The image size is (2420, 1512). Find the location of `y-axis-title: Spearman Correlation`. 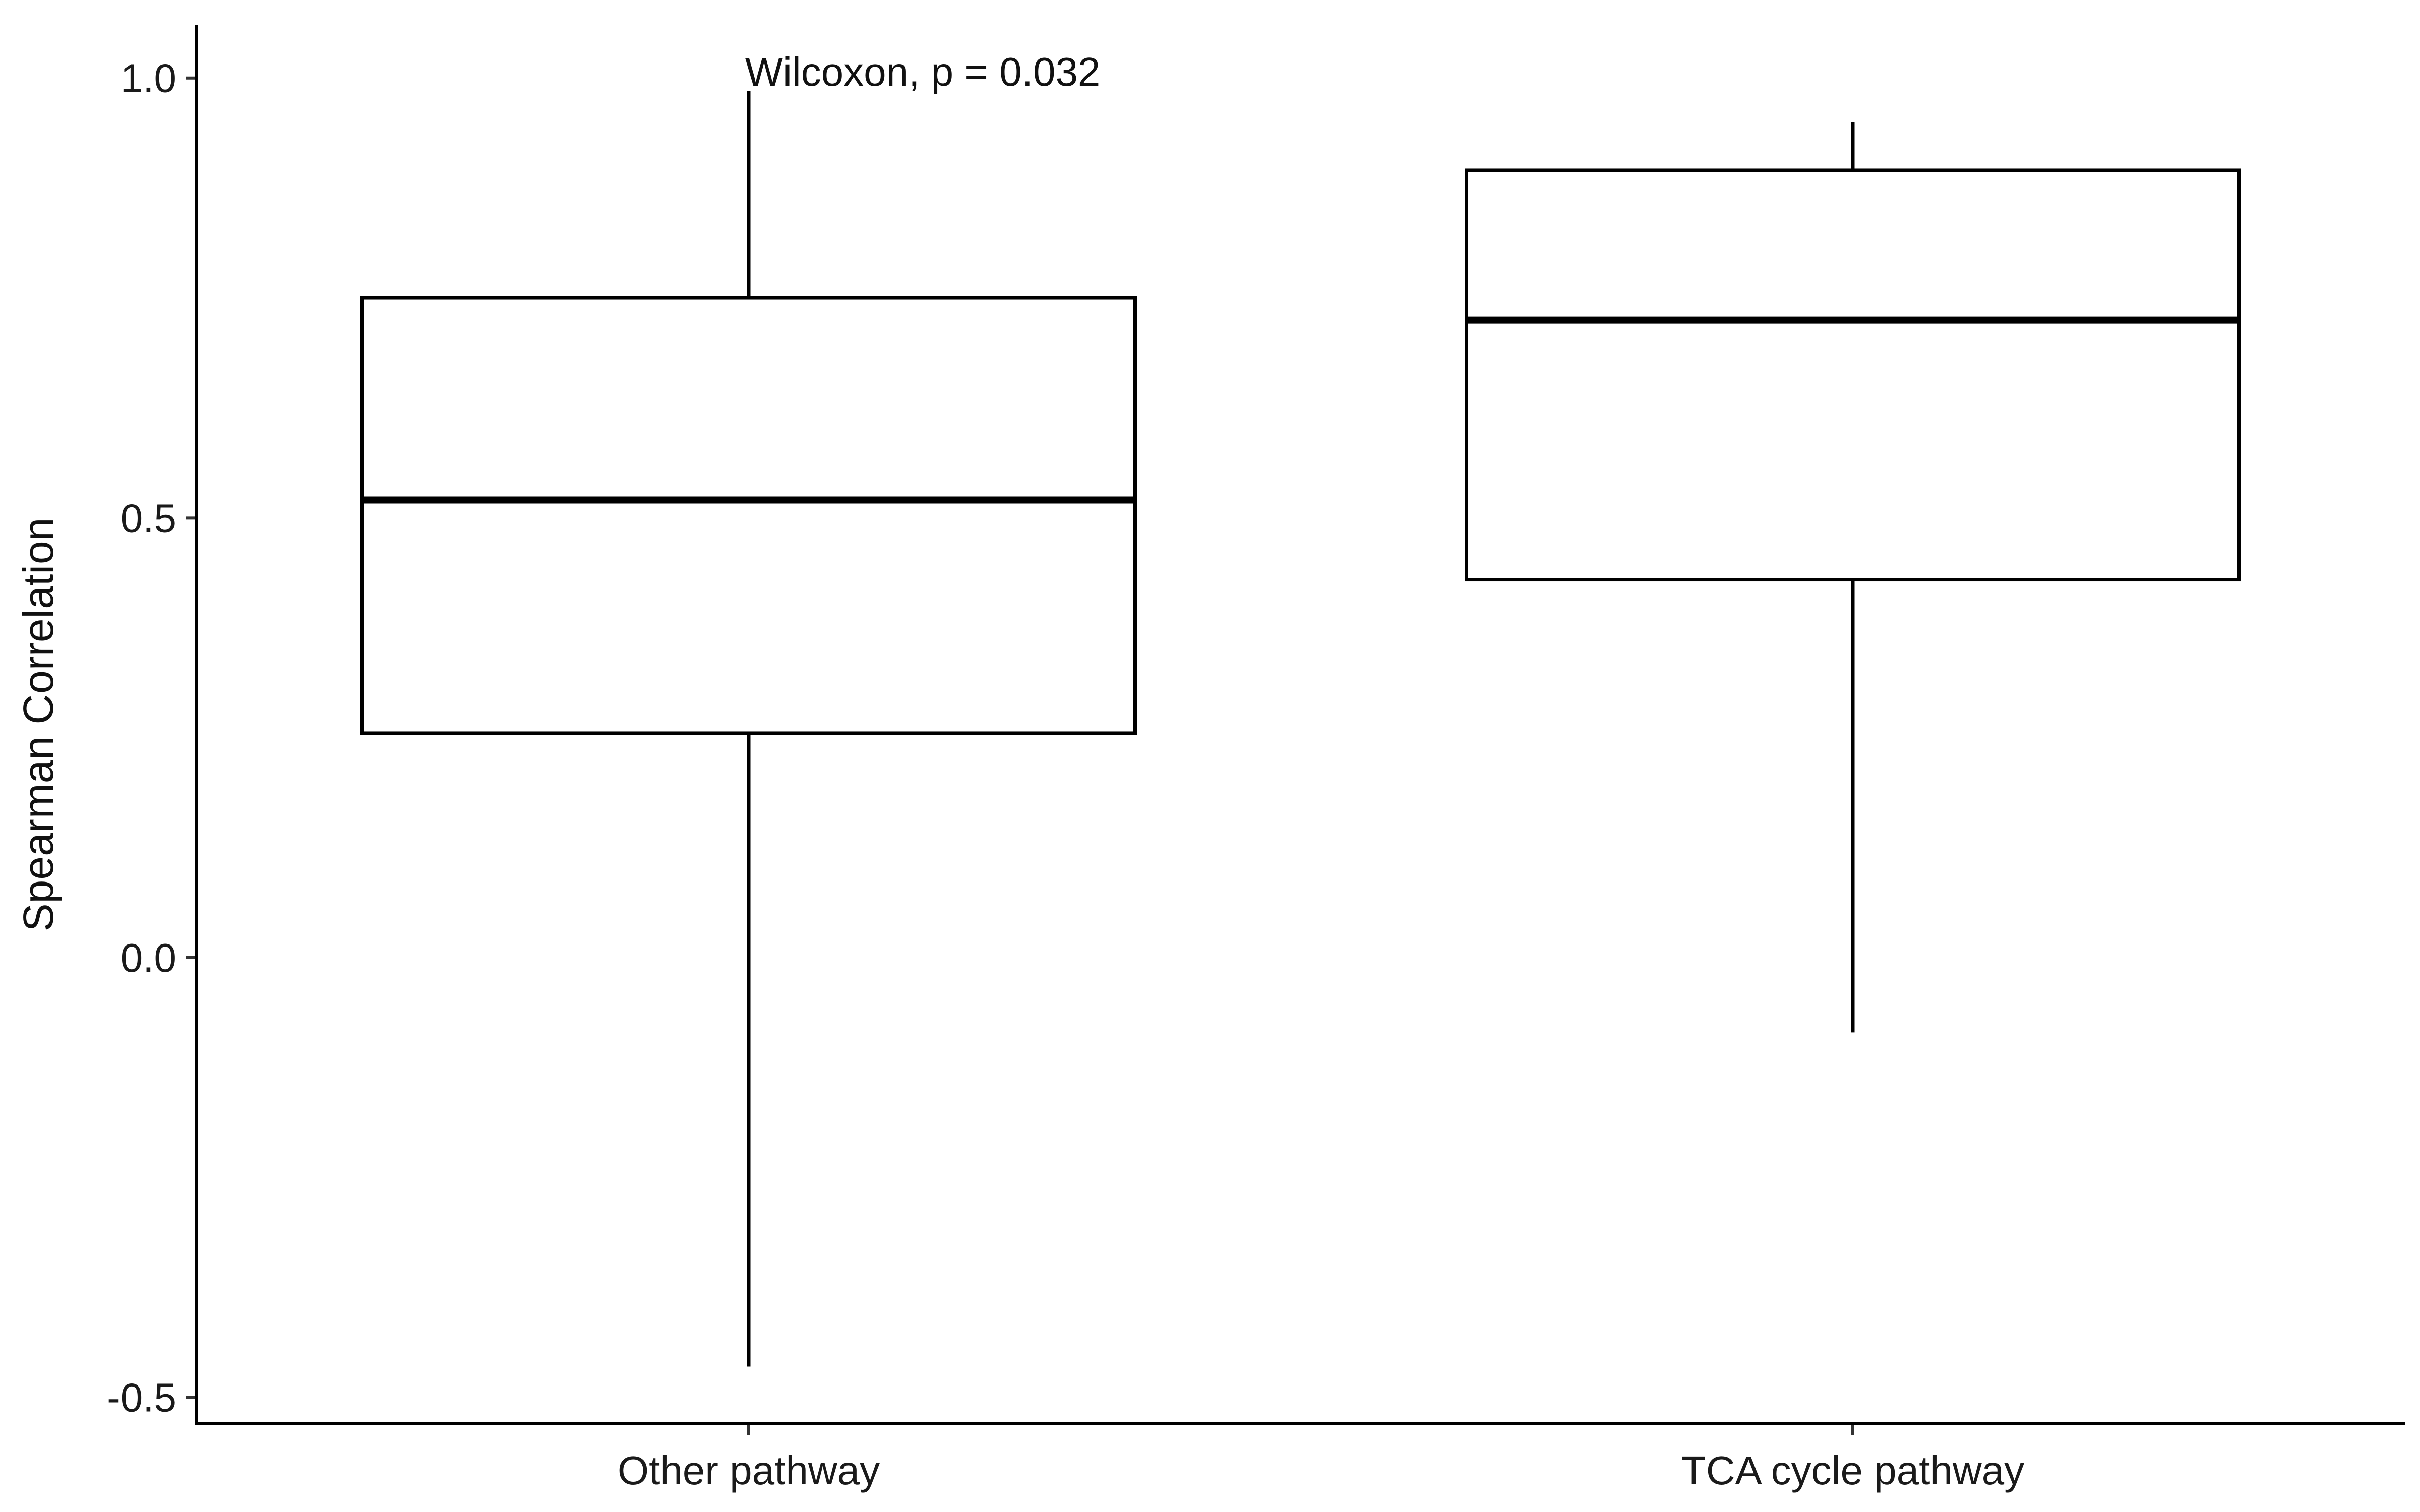

y-axis-title: Spearman Correlation is located at coordinates (38, 725).